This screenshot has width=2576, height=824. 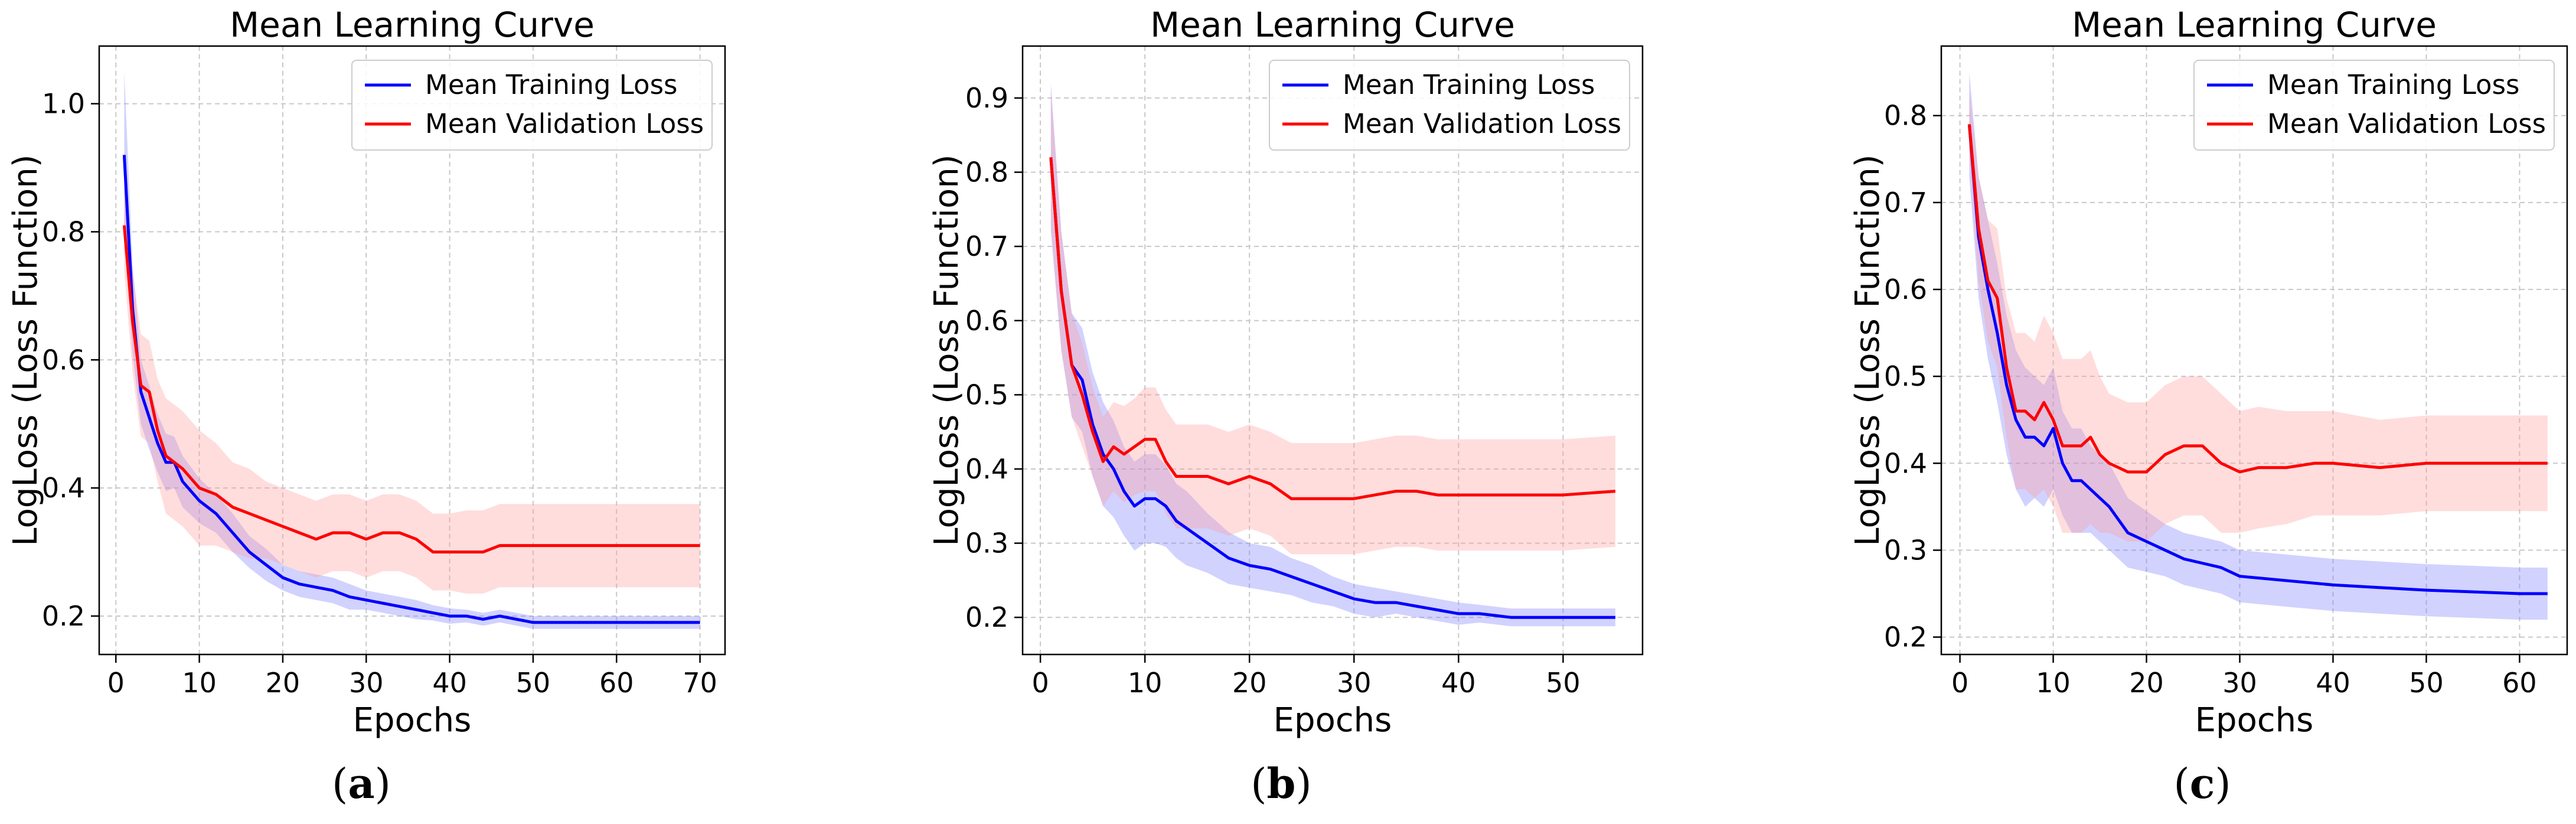 What do you see at coordinates (700, 683) in the screenshot?
I see `x-tick-label: 70` at bounding box center [700, 683].